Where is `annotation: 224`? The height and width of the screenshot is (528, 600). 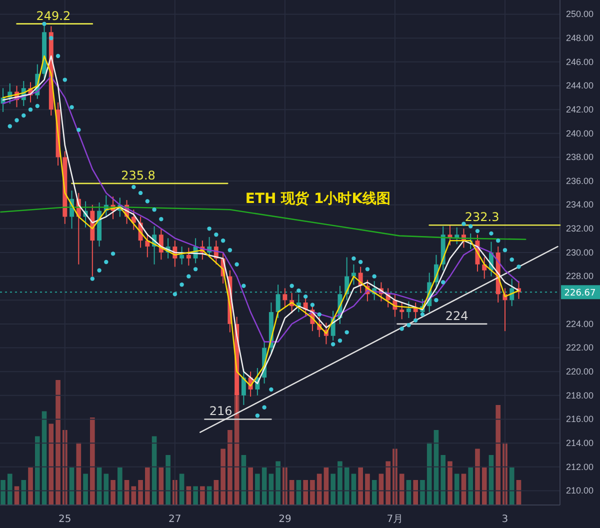 annotation: 224 is located at coordinates (456, 315).